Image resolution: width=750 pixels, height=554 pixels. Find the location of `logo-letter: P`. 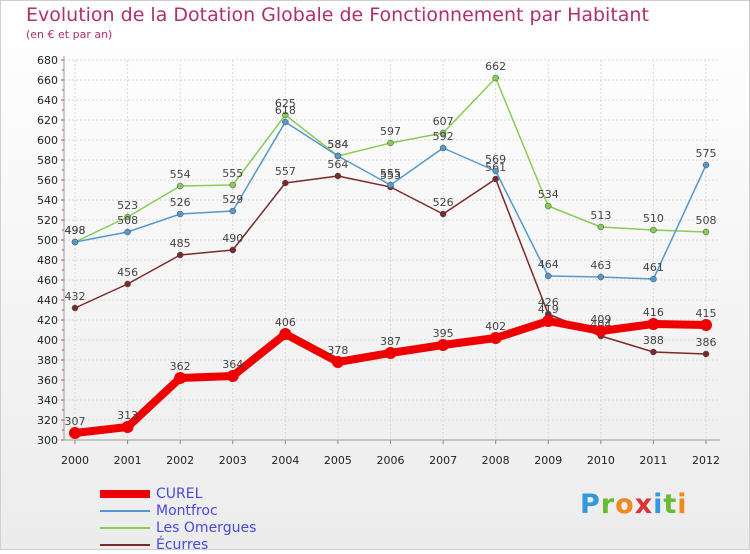

logo-letter: P is located at coordinates (590, 504).